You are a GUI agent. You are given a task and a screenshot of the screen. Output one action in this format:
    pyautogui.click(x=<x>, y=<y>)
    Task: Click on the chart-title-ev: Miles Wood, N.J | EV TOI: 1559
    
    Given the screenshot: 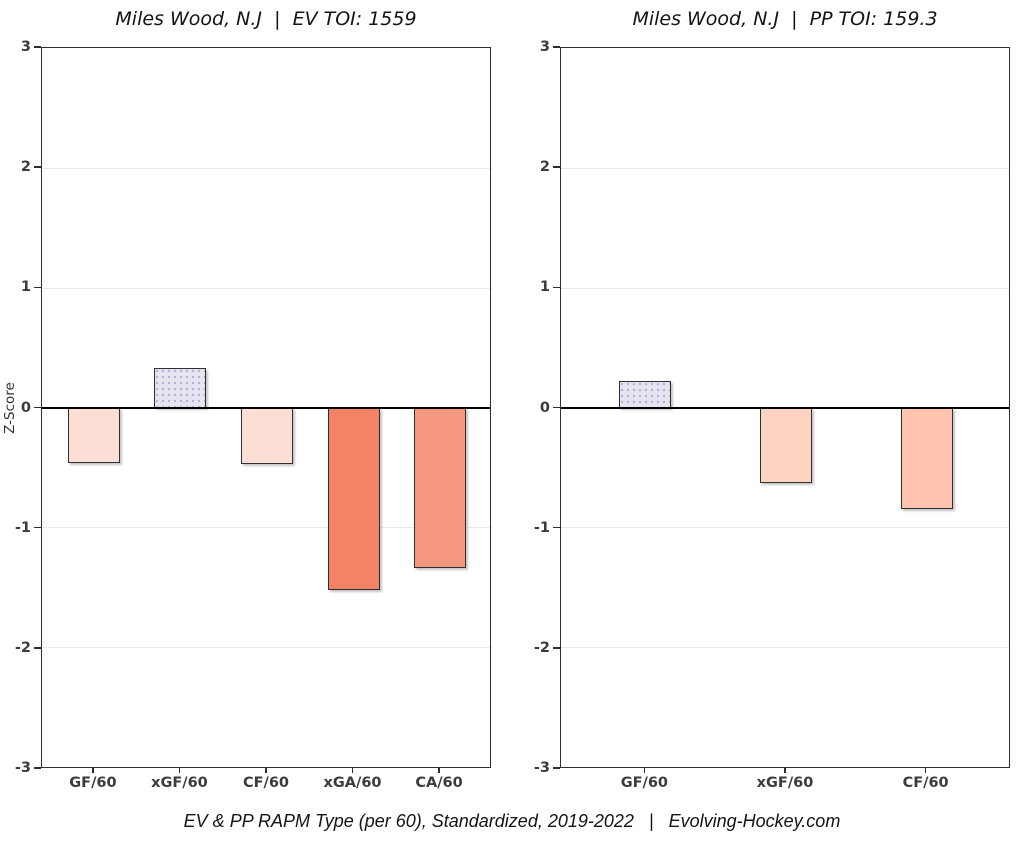 What is the action you would take?
    pyautogui.click(x=266, y=19)
    